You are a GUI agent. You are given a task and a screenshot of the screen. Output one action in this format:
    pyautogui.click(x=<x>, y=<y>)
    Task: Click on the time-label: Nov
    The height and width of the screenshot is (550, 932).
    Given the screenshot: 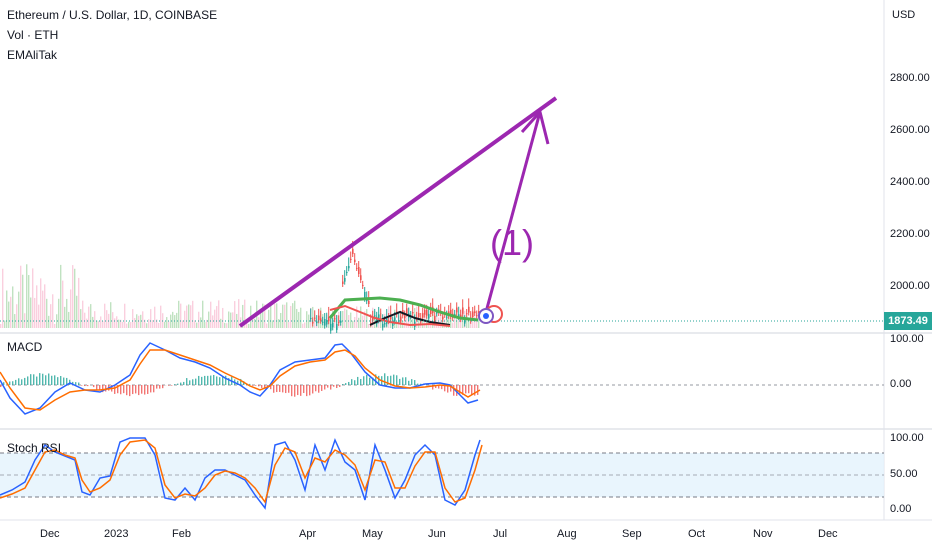 What is the action you would take?
    pyautogui.click(x=763, y=534)
    